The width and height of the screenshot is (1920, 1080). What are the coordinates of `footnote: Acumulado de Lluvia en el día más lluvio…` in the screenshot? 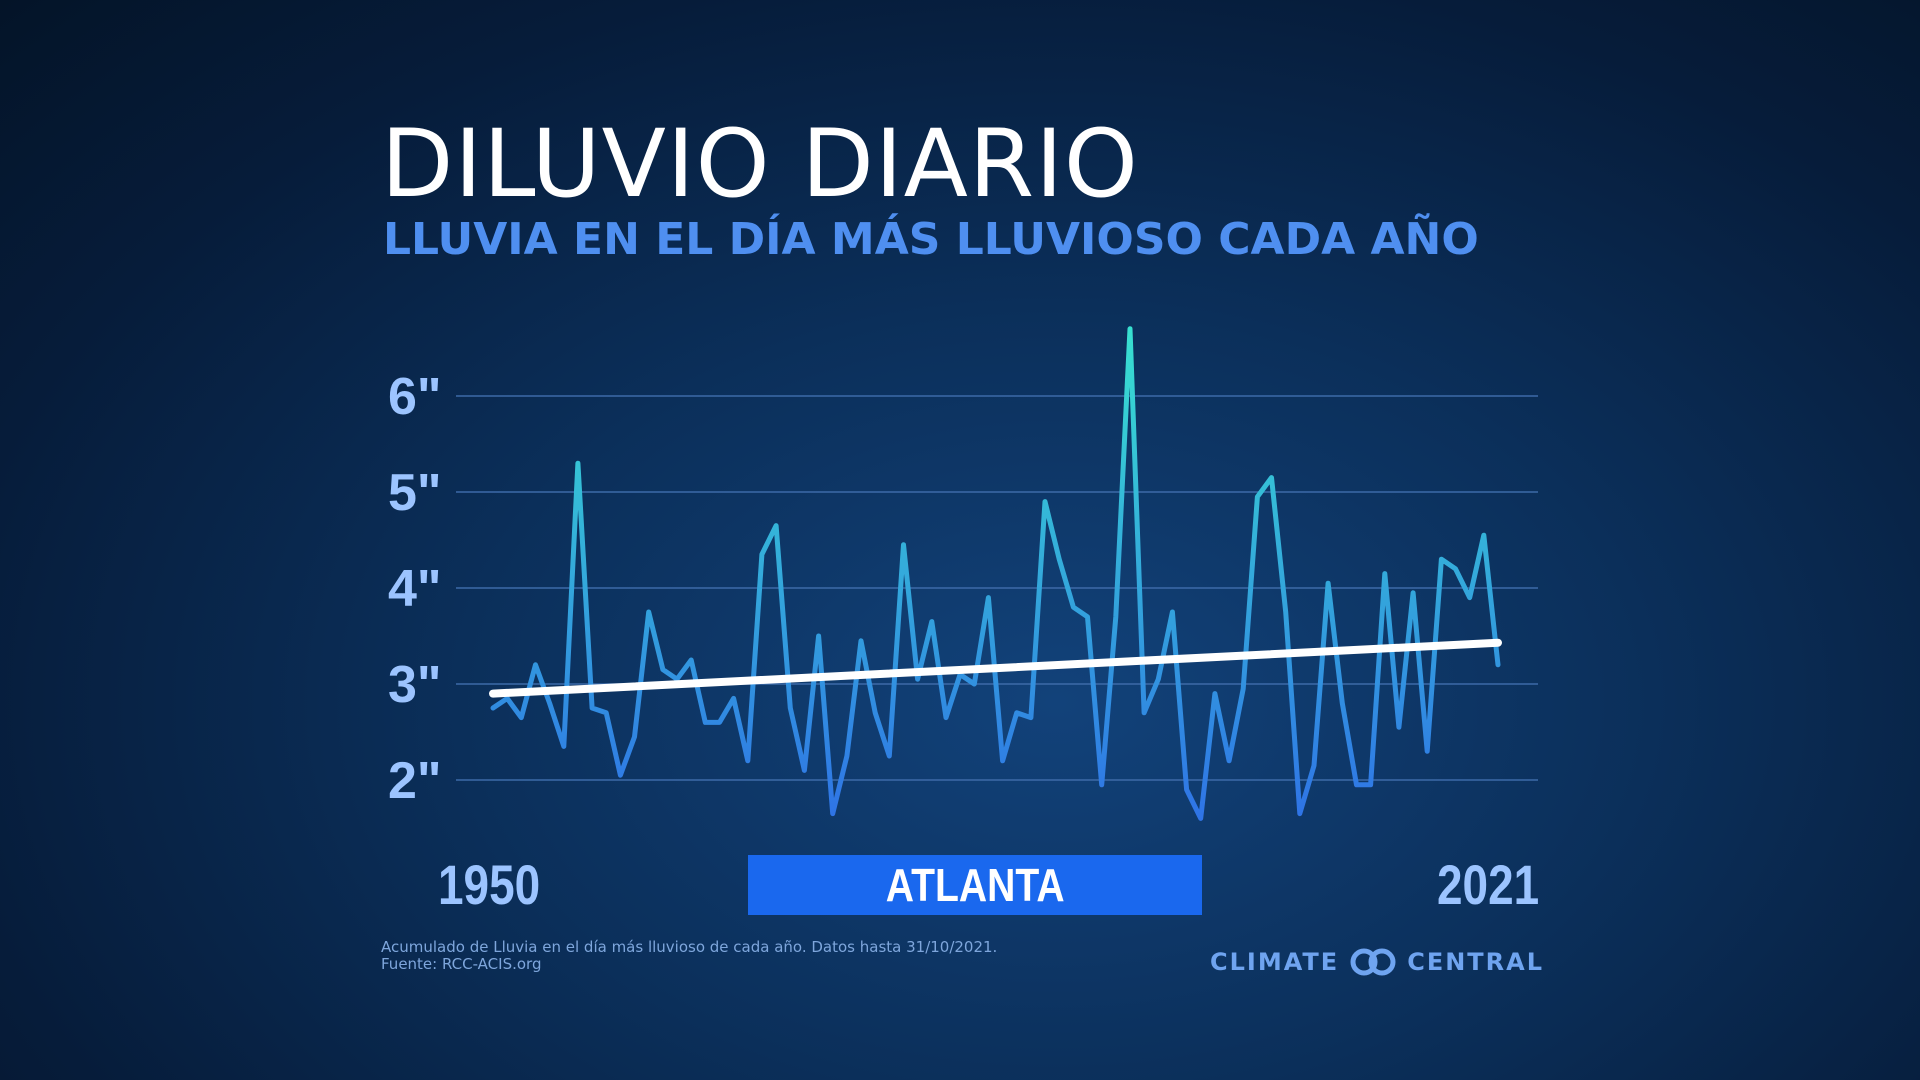 It's located at (689, 956).